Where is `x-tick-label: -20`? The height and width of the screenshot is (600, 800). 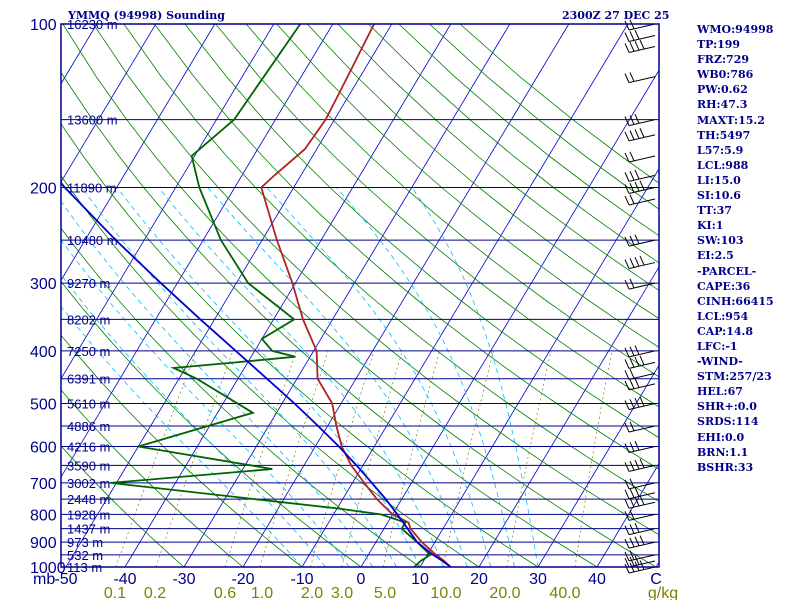 x-tick-label: -20 is located at coordinates (242, 579).